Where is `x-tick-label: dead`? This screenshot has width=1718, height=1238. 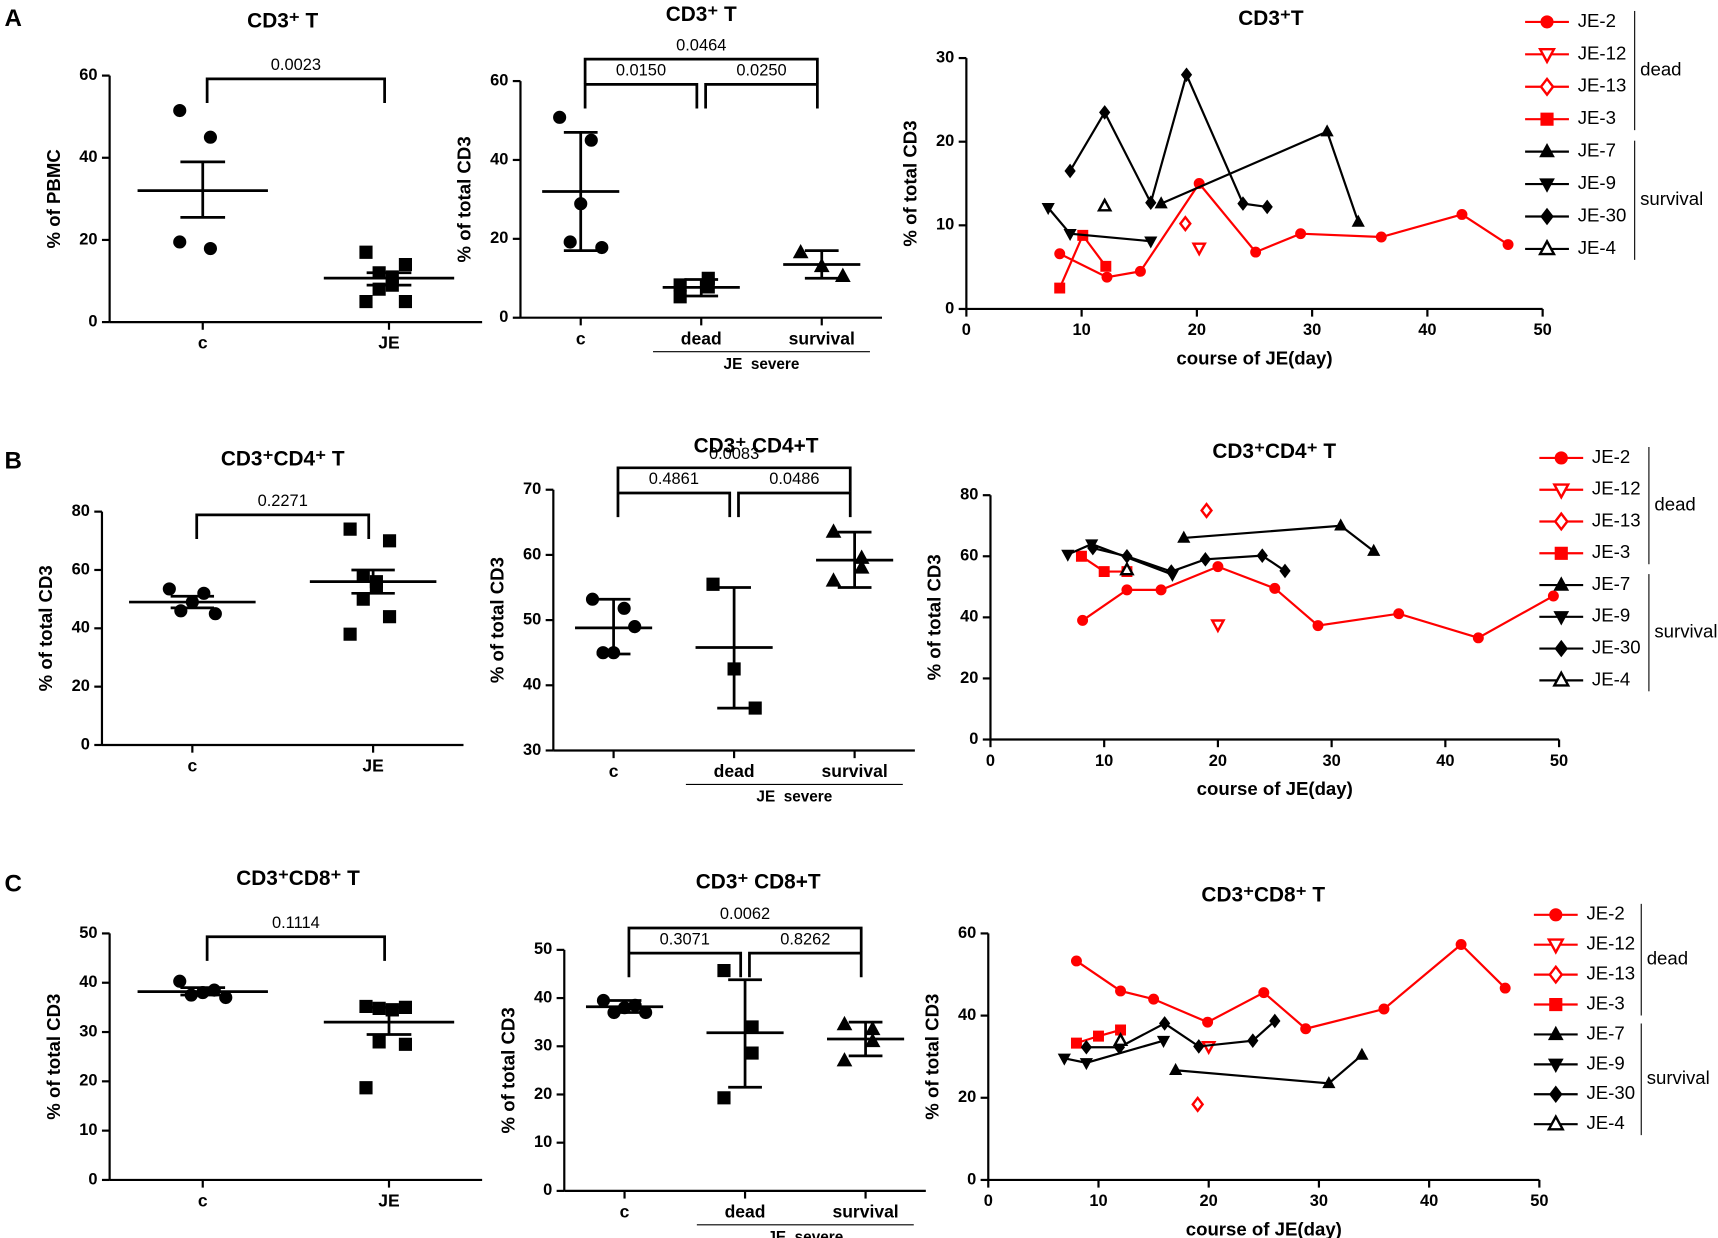
x-tick-label: dead is located at coordinates (734, 771).